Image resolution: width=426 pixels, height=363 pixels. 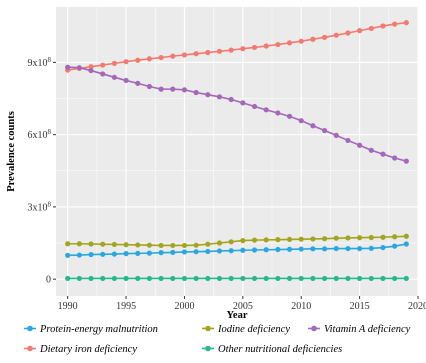 I want to click on x-tick-label: 2000, so click(x=184, y=306).